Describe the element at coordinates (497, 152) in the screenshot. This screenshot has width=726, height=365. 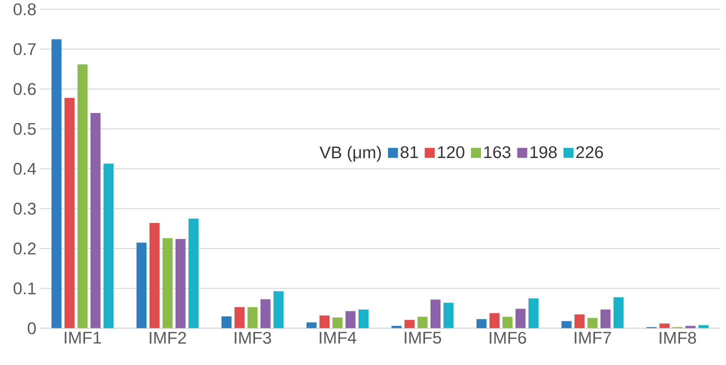
I see `legend-label: 163` at that location.